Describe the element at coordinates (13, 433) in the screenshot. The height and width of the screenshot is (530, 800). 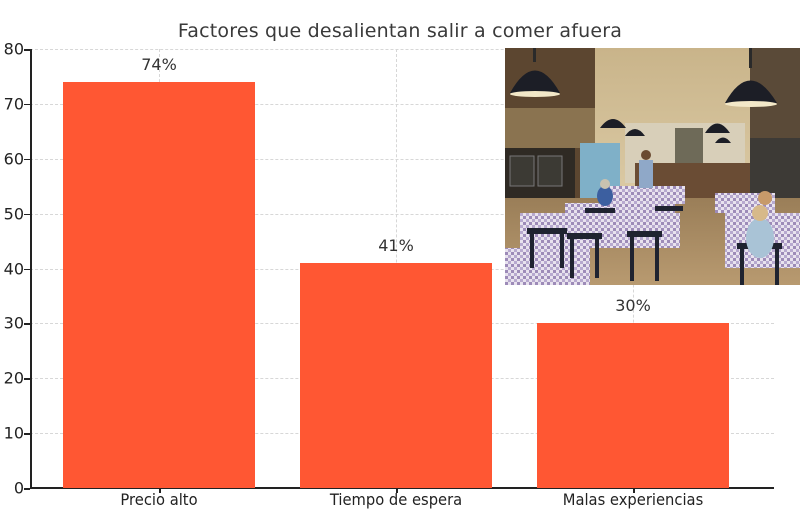
I see `y-tick-label: 10` at that location.